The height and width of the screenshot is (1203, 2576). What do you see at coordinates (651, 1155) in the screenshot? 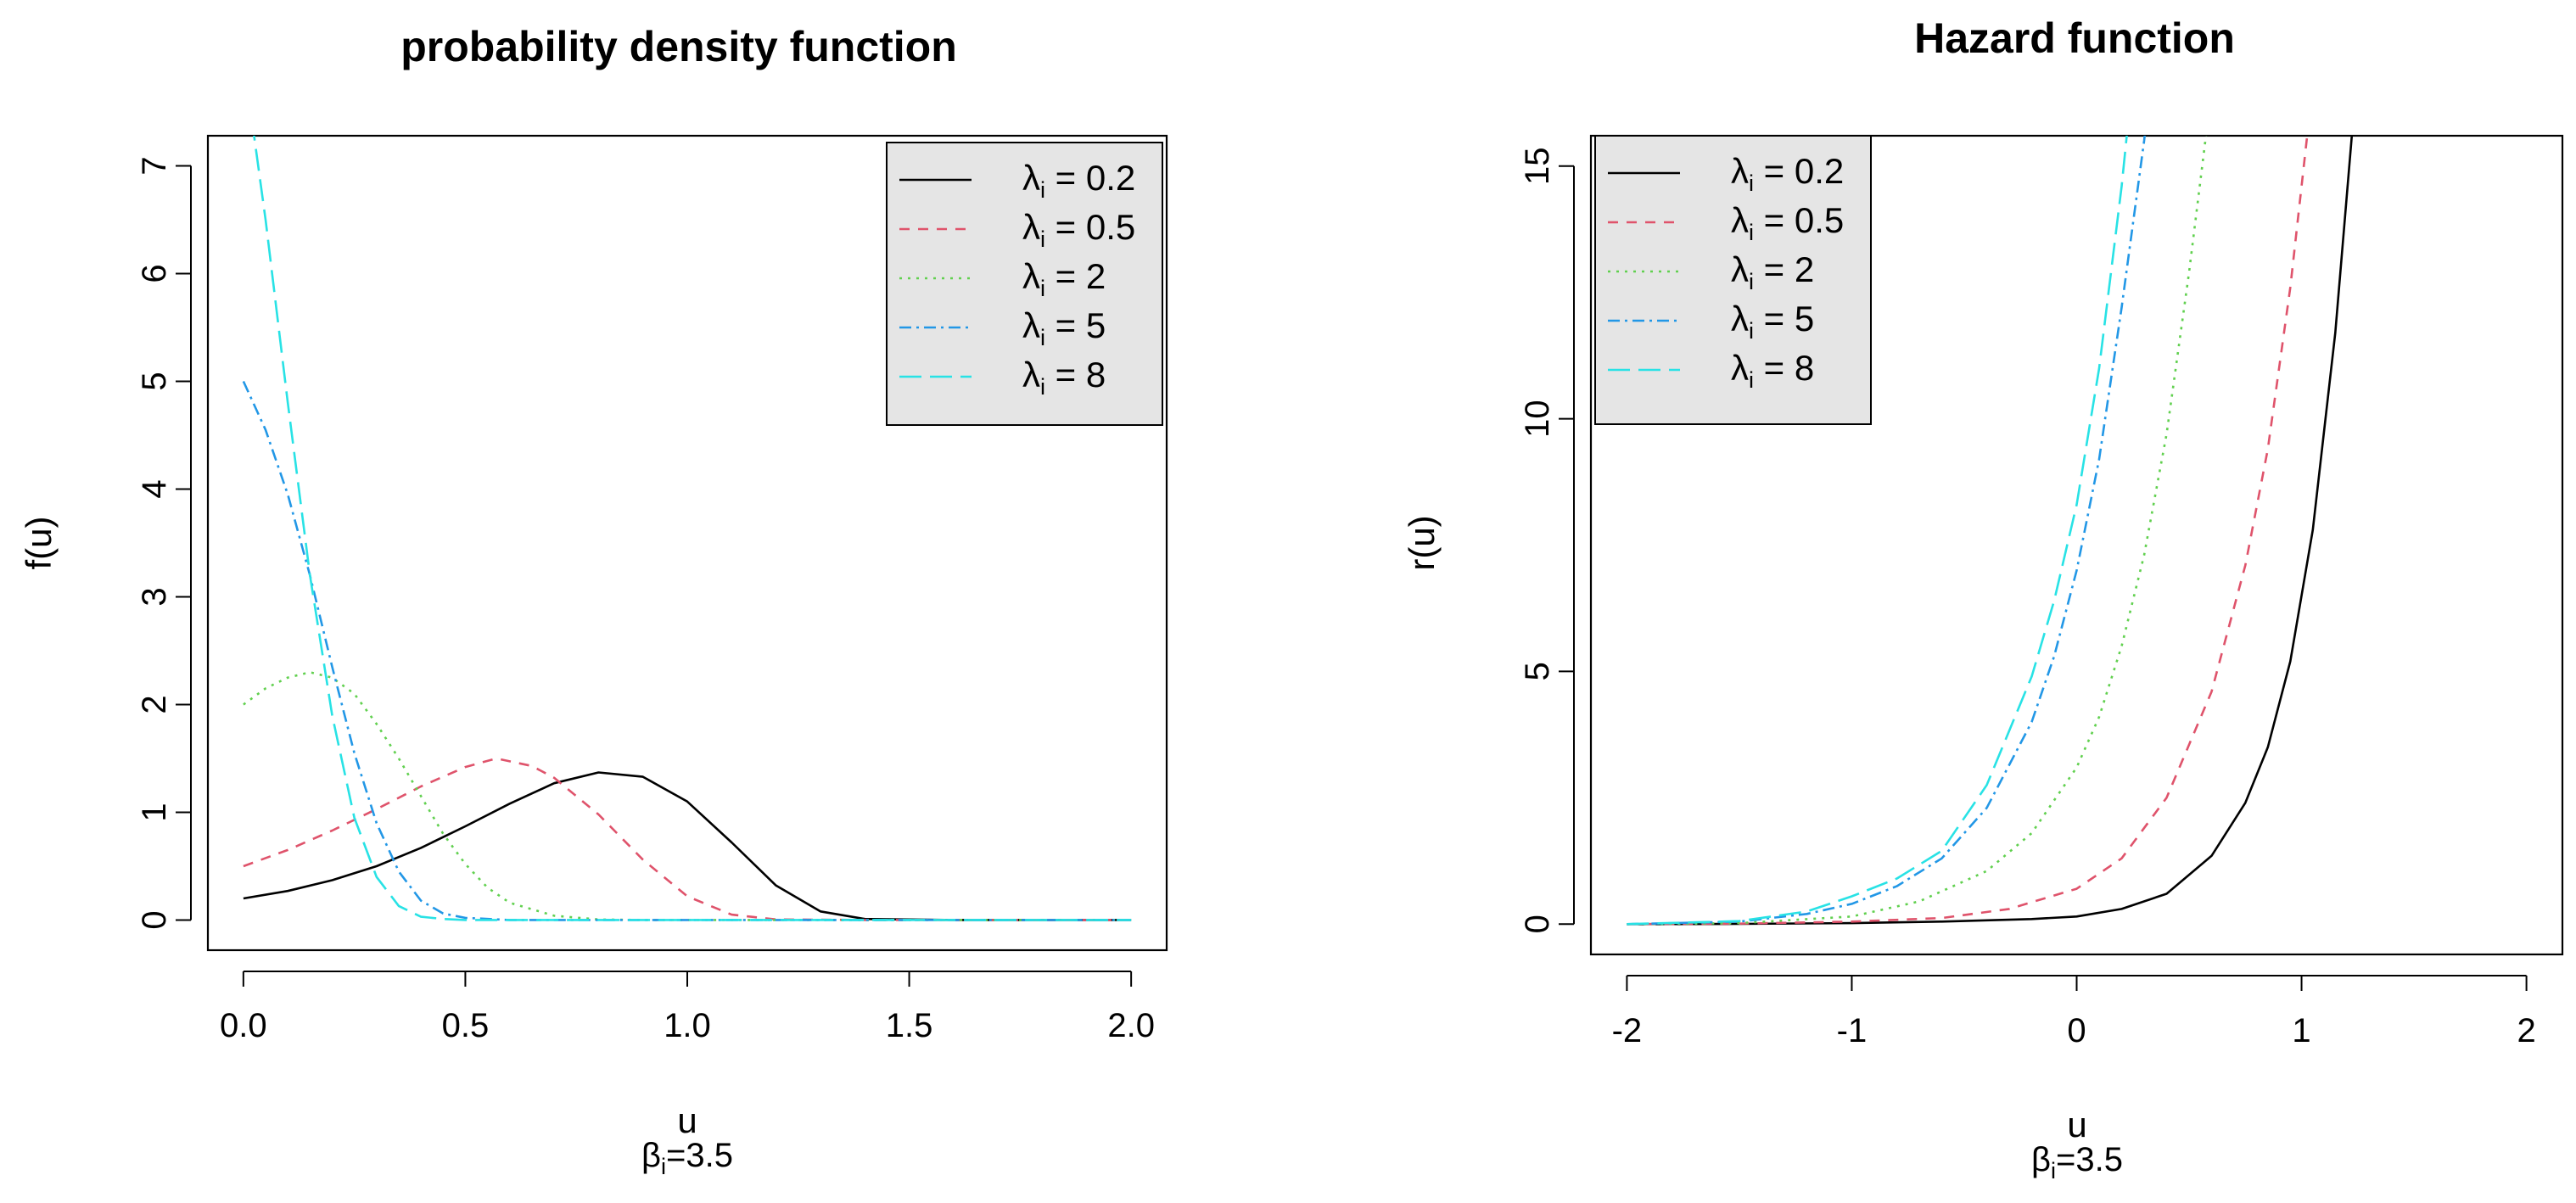
I see `pdf-subtitle-greek: β` at bounding box center [651, 1155].